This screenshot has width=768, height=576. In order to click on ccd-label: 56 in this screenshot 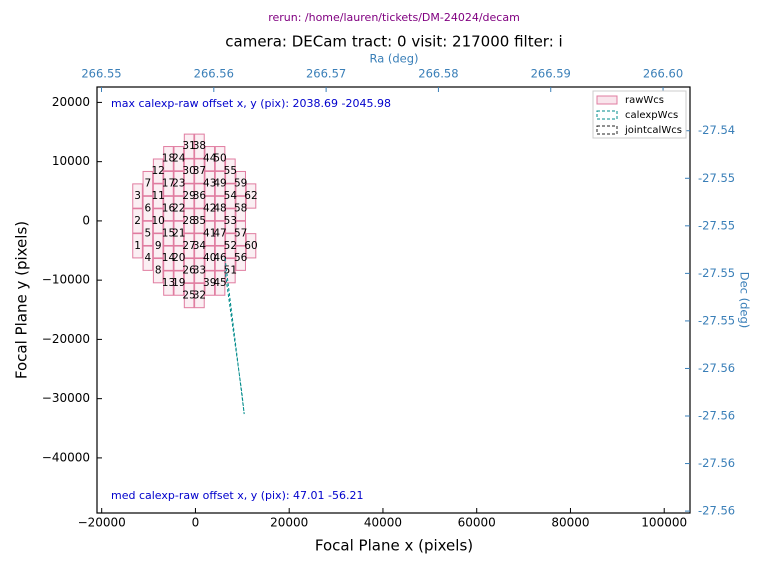, I will do `click(241, 258)`.